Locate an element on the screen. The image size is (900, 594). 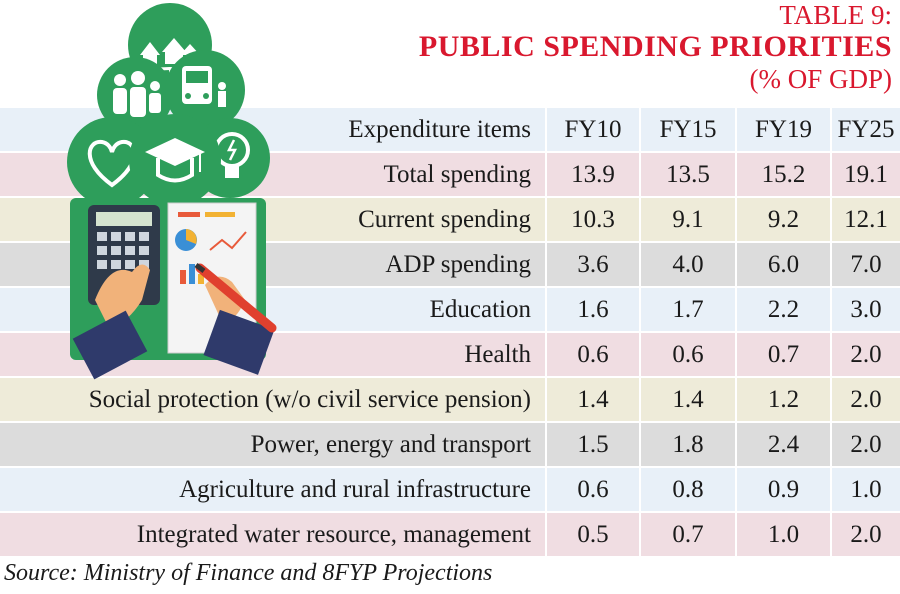
graduation-cap-icon is located at coordinates (175, 160).